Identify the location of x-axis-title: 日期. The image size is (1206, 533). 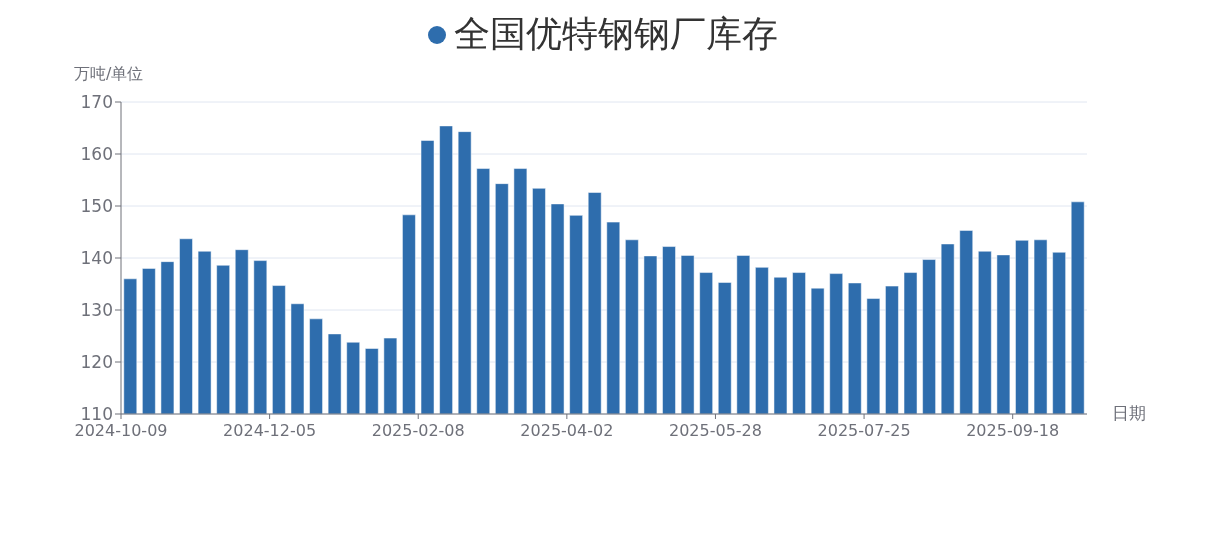
(1129, 413).